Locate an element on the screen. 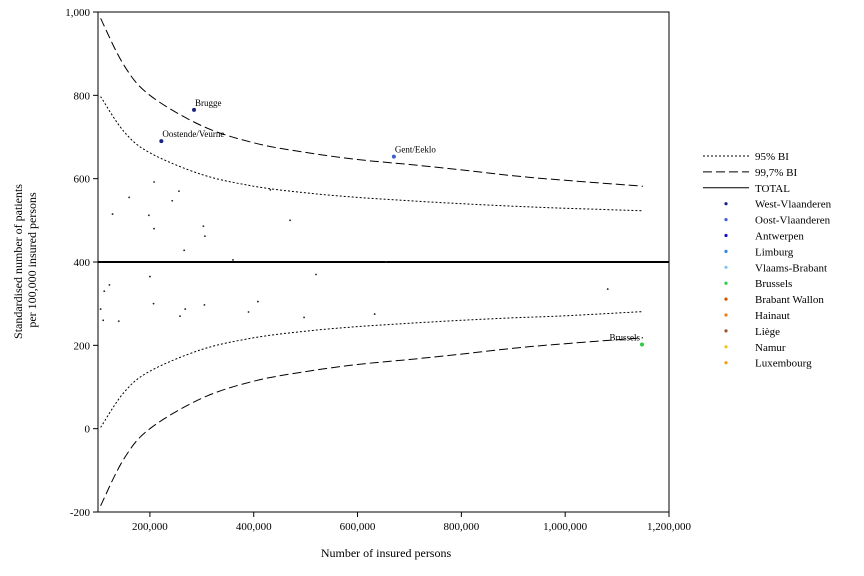 The width and height of the screenshot is (864, 576). y-tick-label-0: -200 is located at coordinates (80, 513).